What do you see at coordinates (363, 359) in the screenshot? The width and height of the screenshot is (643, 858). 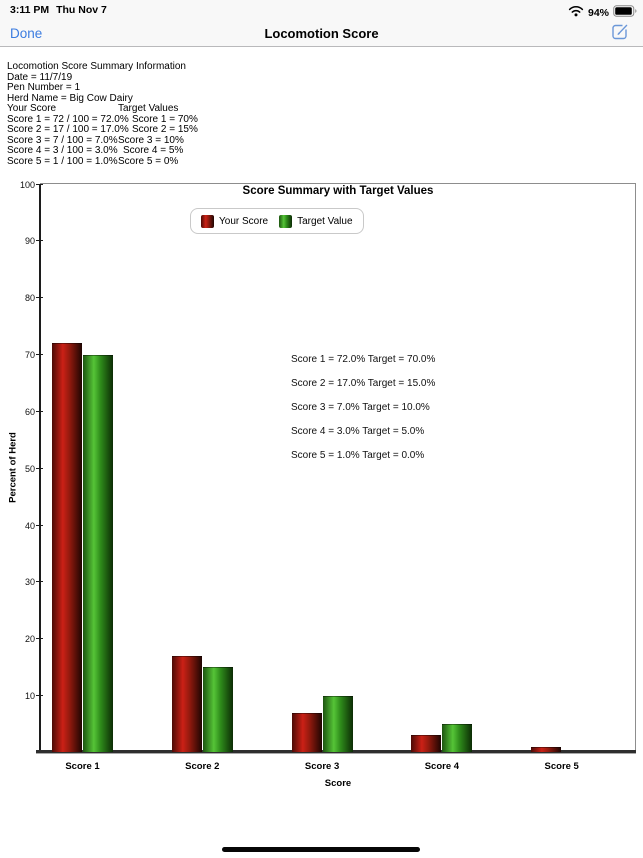 I see `chart-annotation: Score 1 = 72.0% Target = 70.0%` at bounding box center [363, 359].